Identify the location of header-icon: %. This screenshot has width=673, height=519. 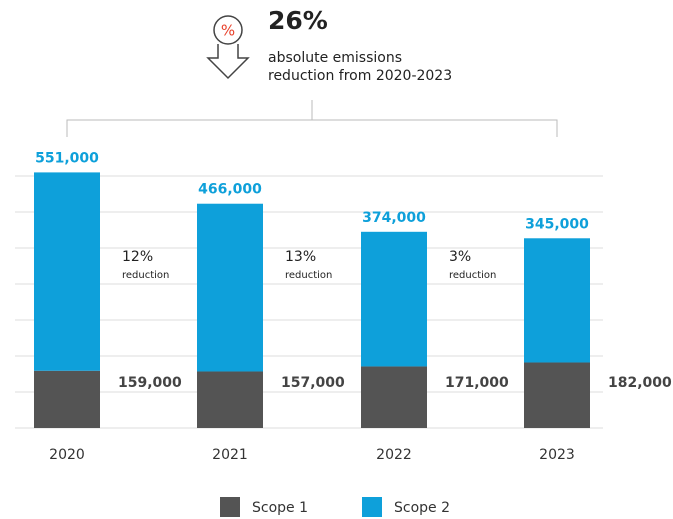
(228, 47).